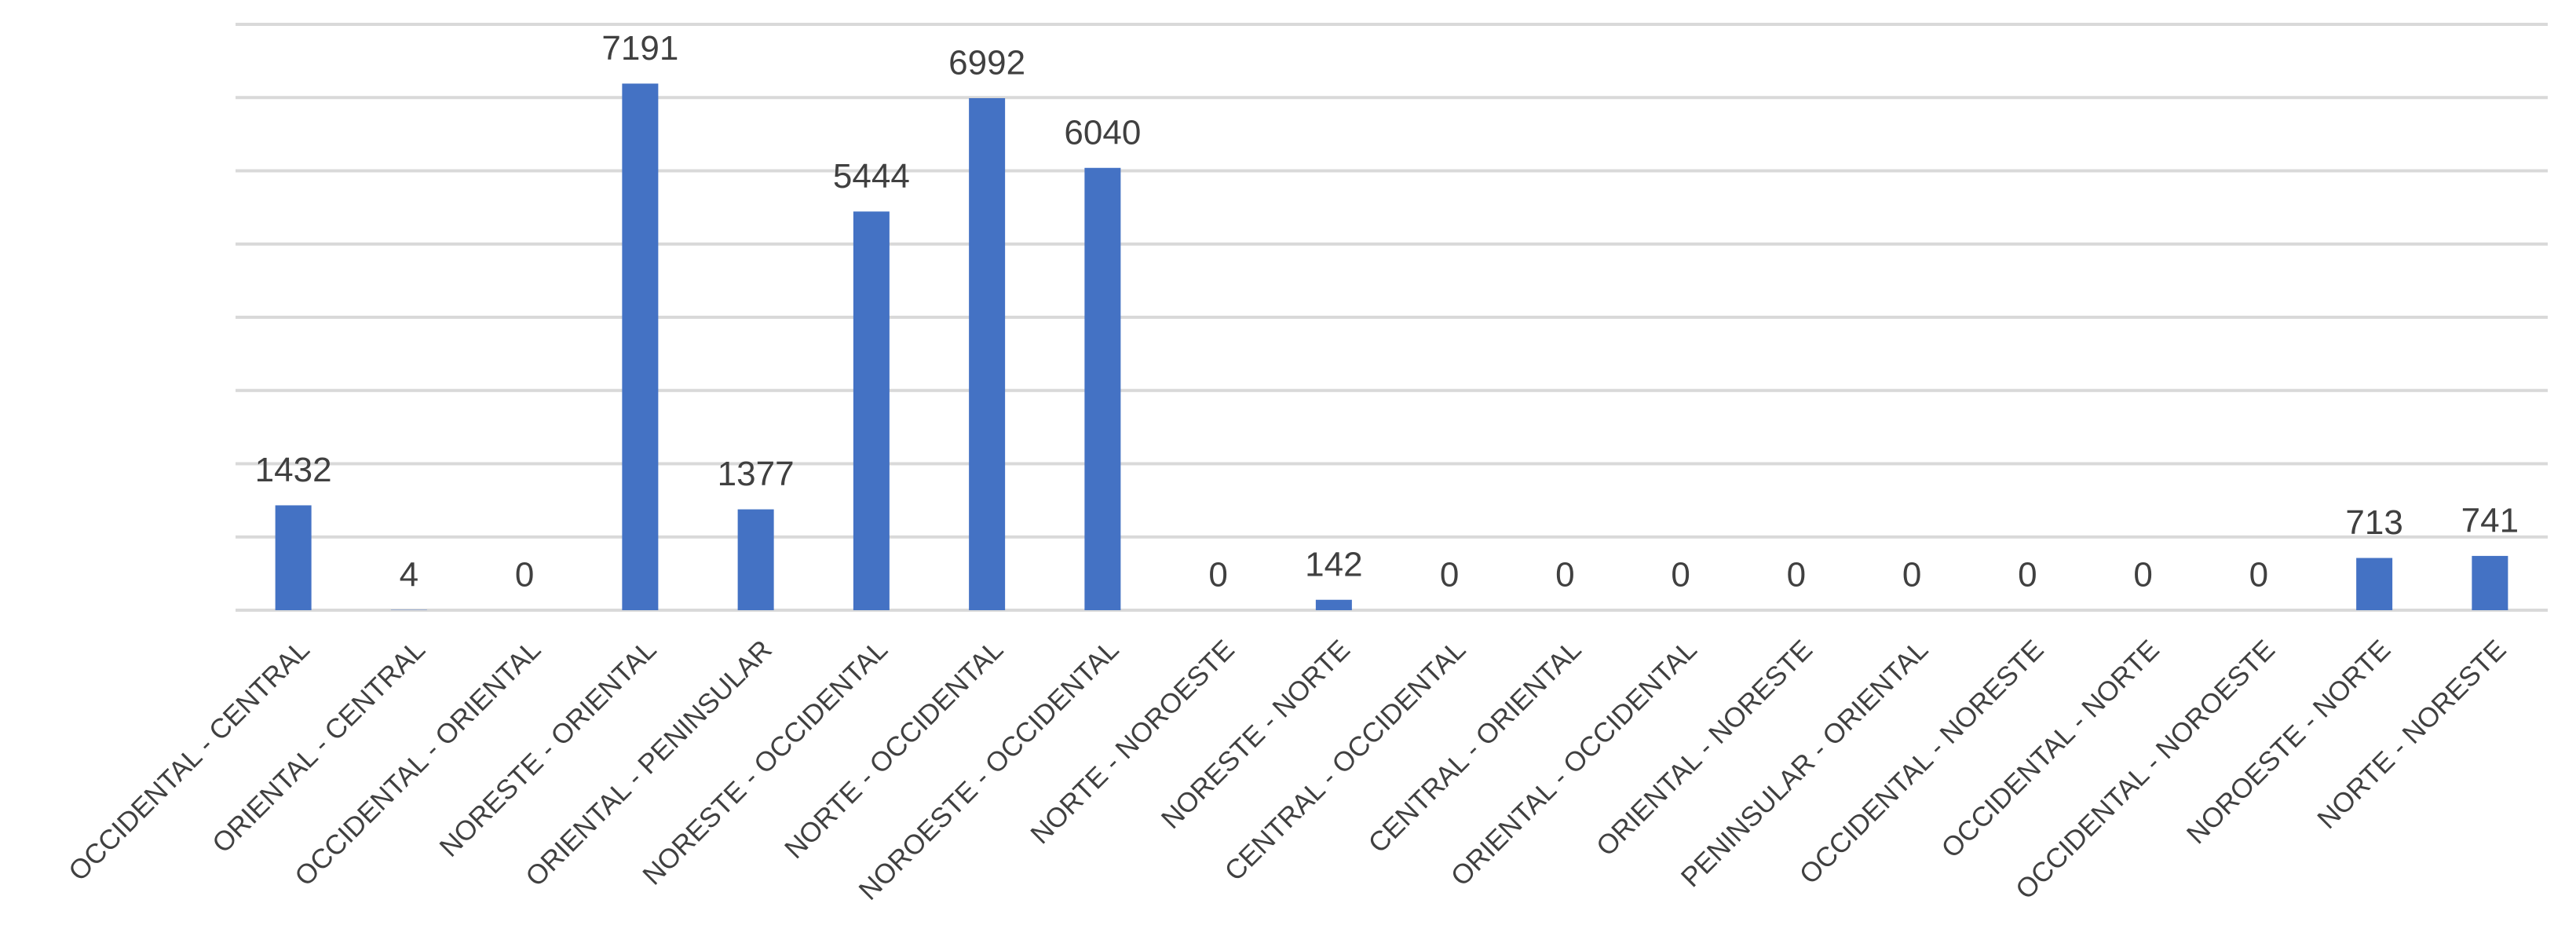 The image size is (2576, 951). Describe the element at coordinates (293, 470) in the screenshot. I see `value-label: 1432` at that location.